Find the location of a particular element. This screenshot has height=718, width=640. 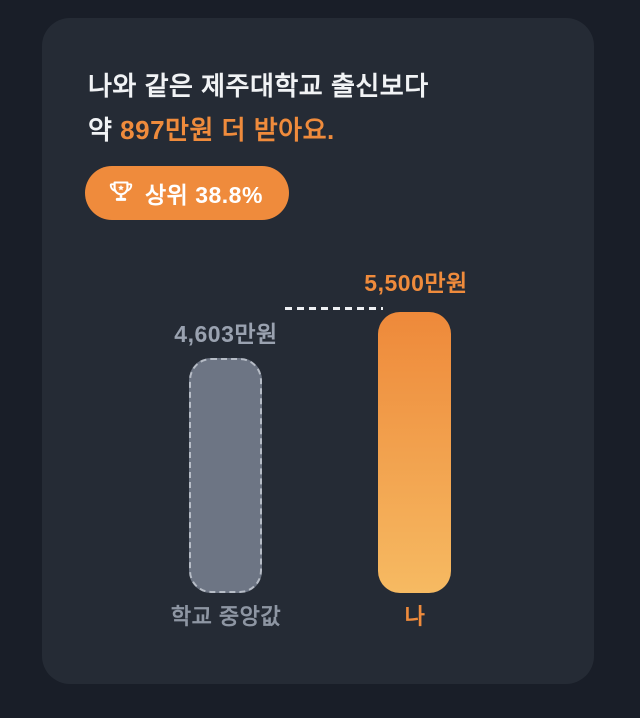

title-line-2-prefix: 약 is located at coordinates (104, 130).